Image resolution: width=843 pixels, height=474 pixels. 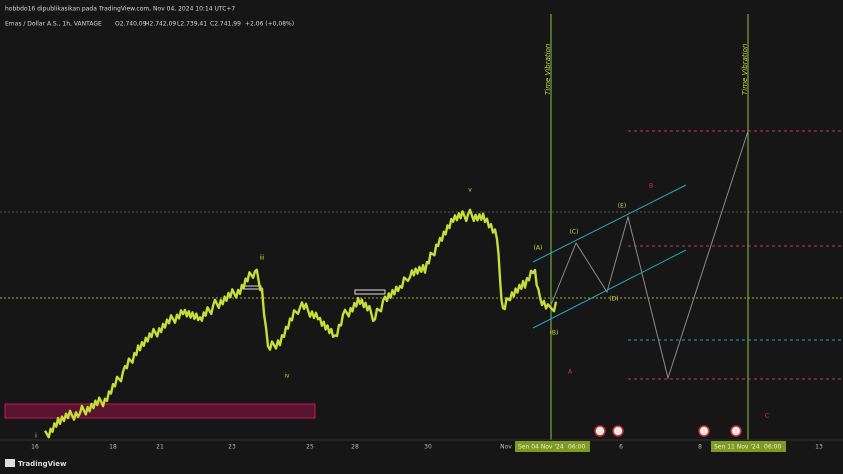 What do you see at coordinates (310, 447) in the screenshot?
I see `x-tick-label: 25` at bounding box center [310, 447].